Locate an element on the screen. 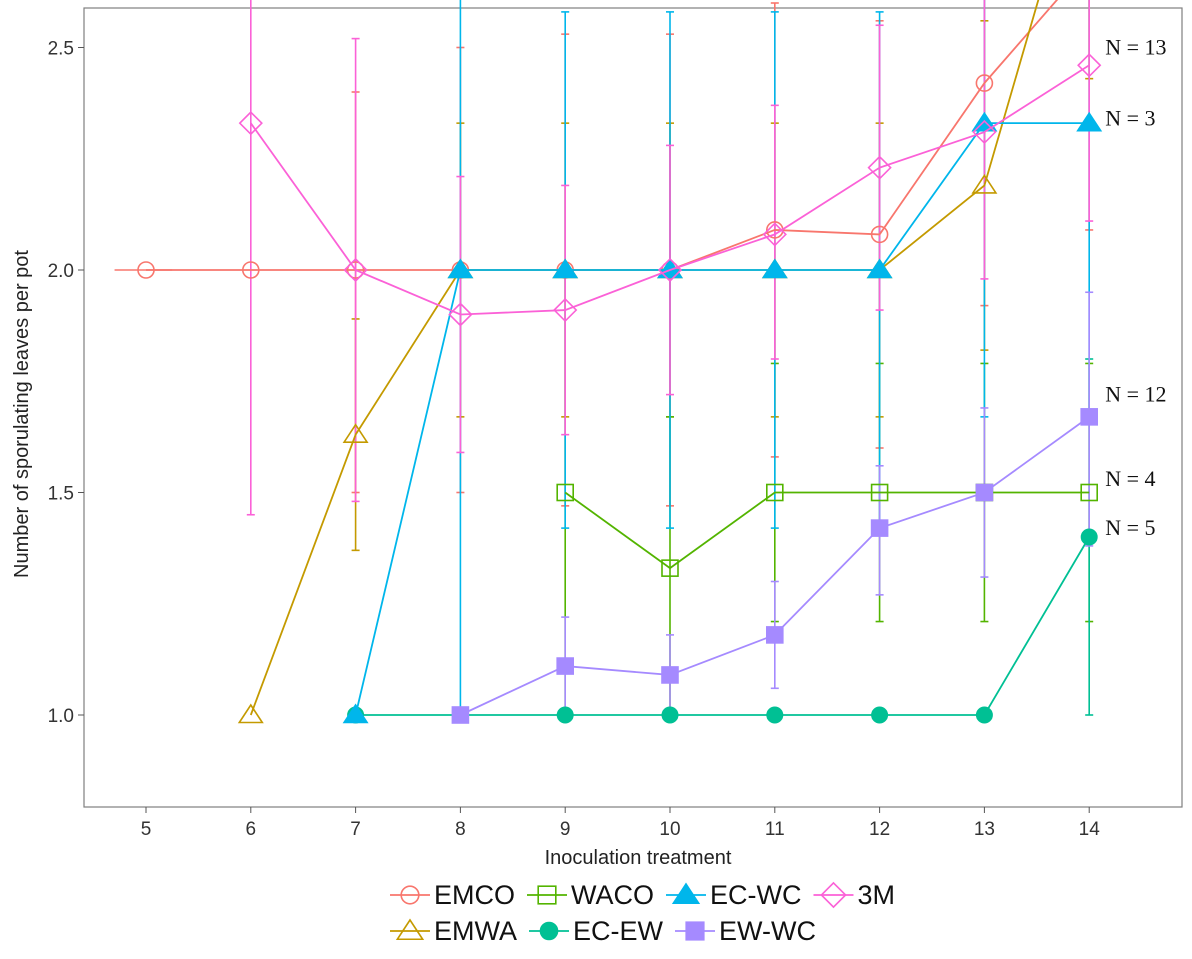 The height and width of the screenshot is (959, 1192). x-axis: 5 6 7 8 9 10 11 12 13 14 is located at coordinates (620, 823).